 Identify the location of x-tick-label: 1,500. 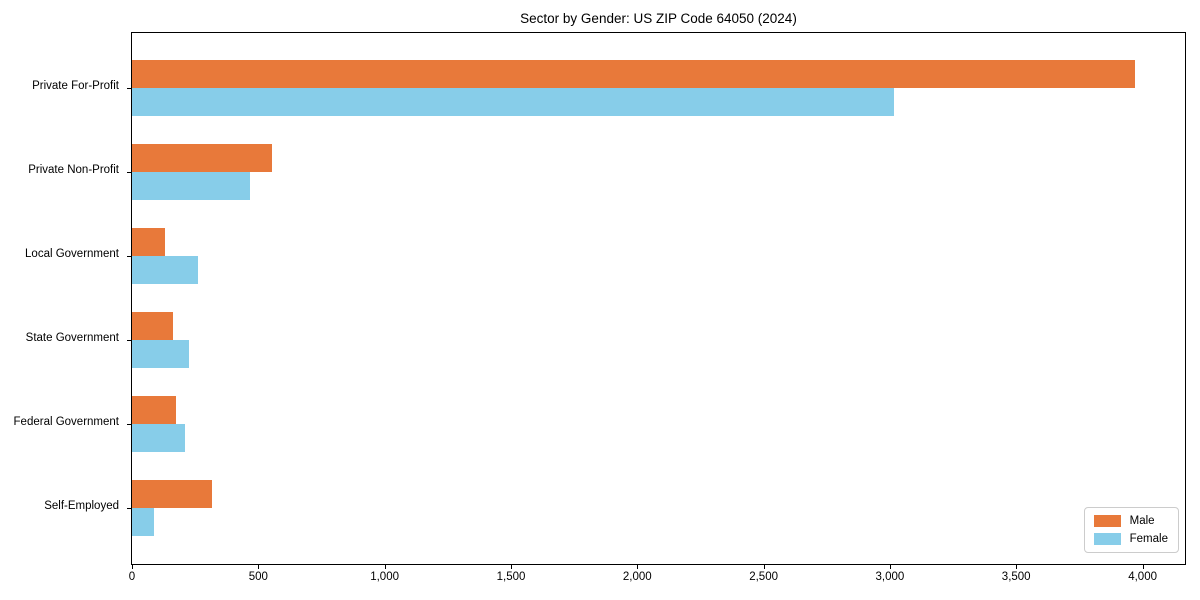
(511, 577).